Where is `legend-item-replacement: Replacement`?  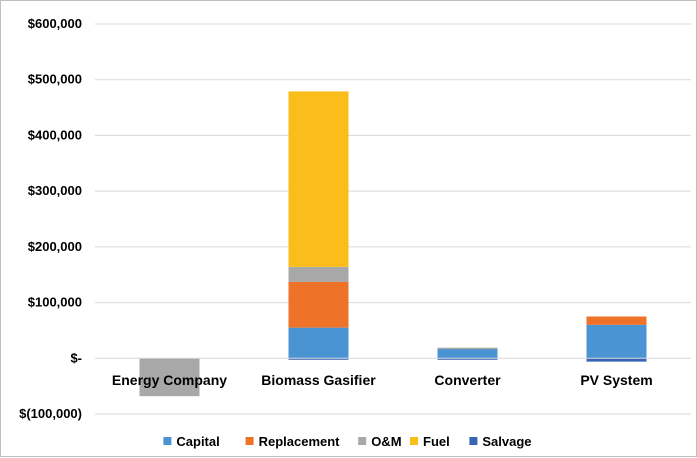 legend-item-replacement: Replacement is located at coordinates (293, 441).